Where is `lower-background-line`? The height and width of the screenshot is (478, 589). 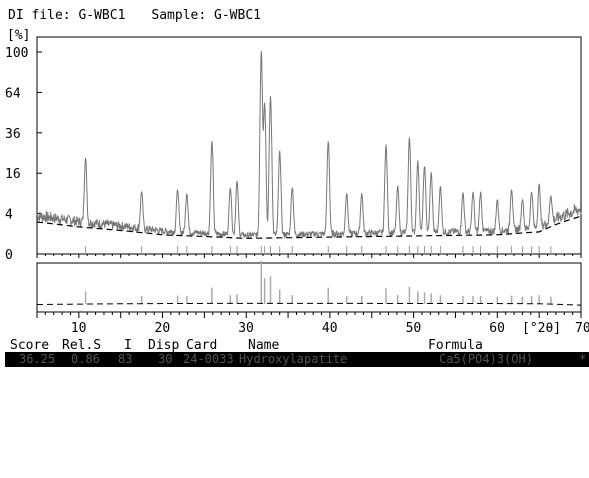 lower-background-line is located at coordinates (309, 304).